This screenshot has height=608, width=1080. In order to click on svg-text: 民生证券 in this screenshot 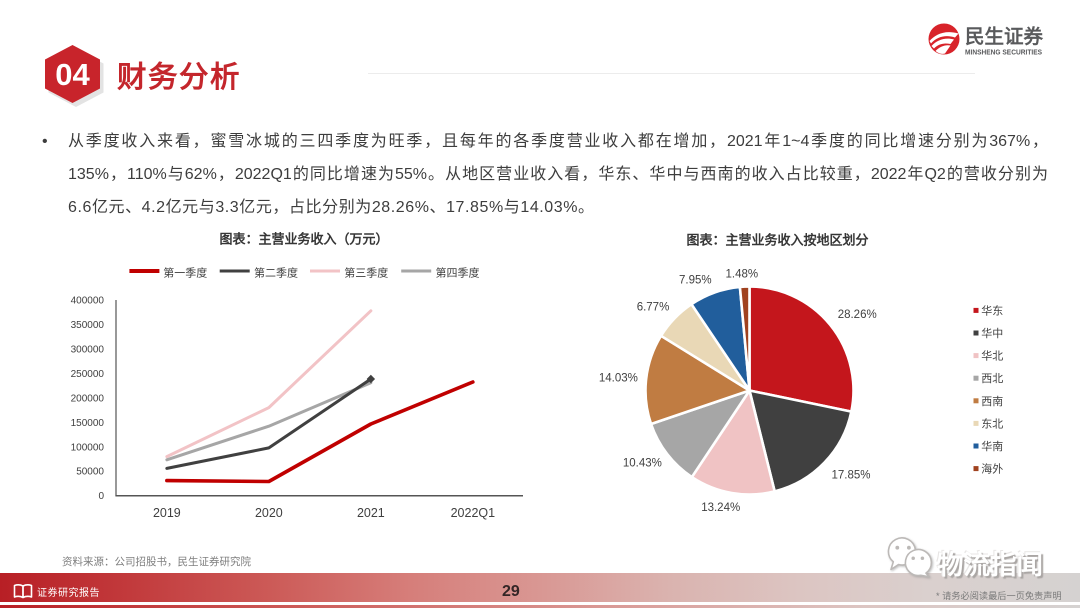, I will do `click(1004, 36)`.